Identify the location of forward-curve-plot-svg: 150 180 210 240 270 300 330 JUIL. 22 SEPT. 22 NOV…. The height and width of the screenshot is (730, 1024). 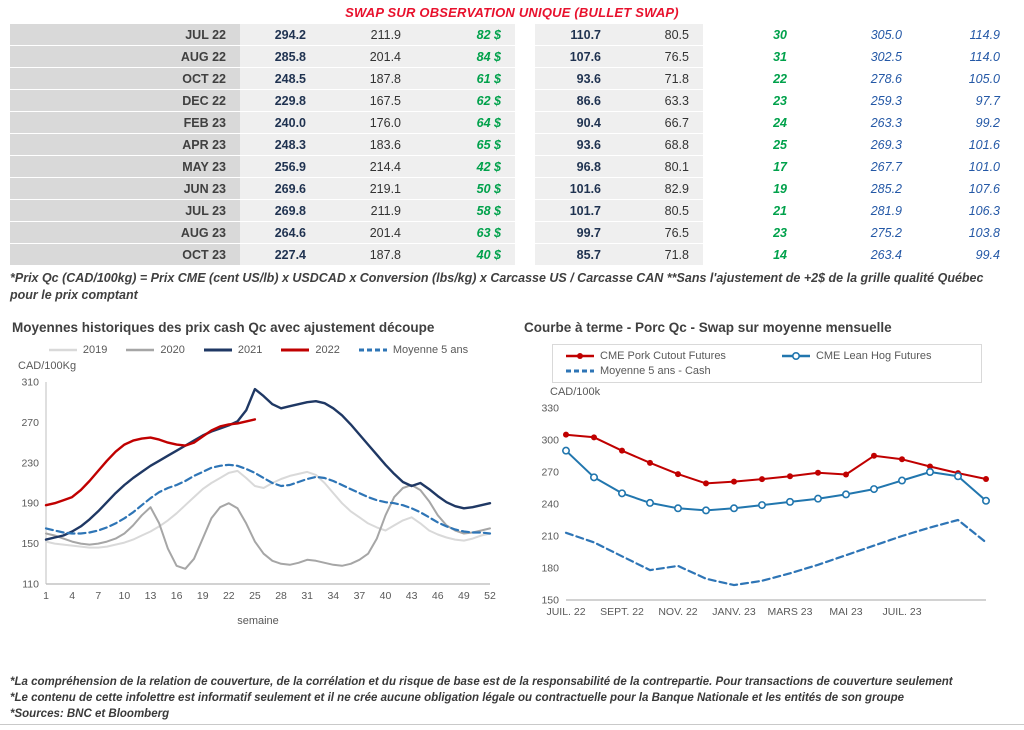
(765, 510).